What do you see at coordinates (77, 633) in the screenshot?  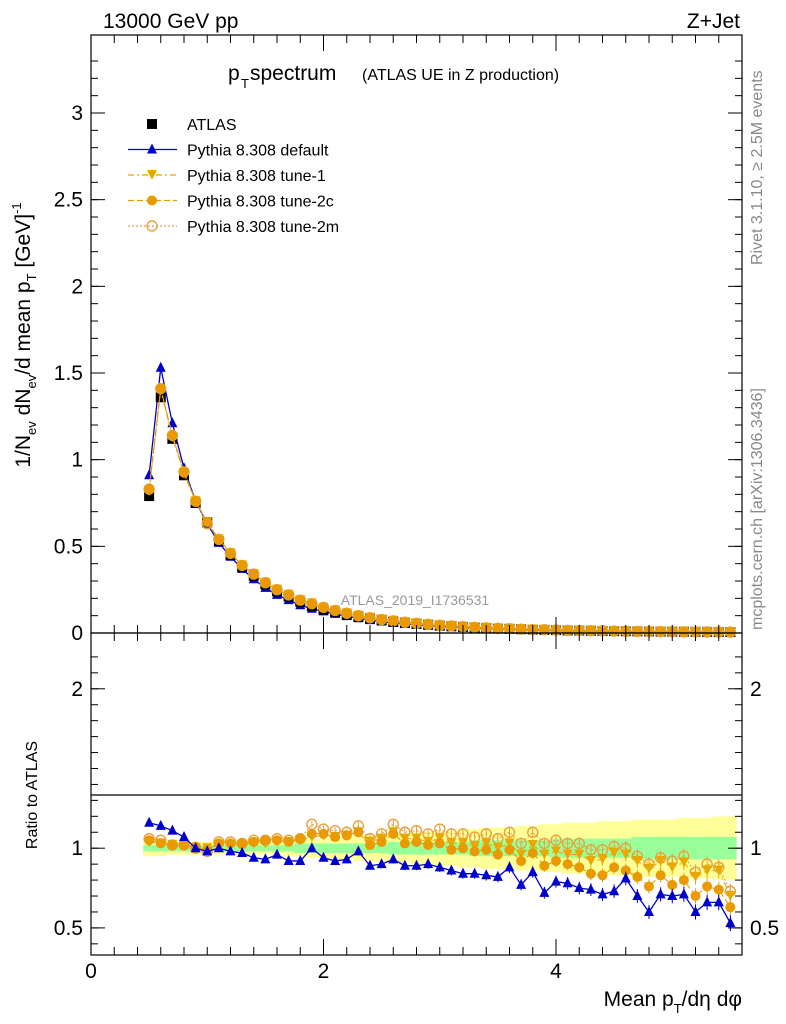 I see `ytick-label: 0` at bounding box center [77, 633].